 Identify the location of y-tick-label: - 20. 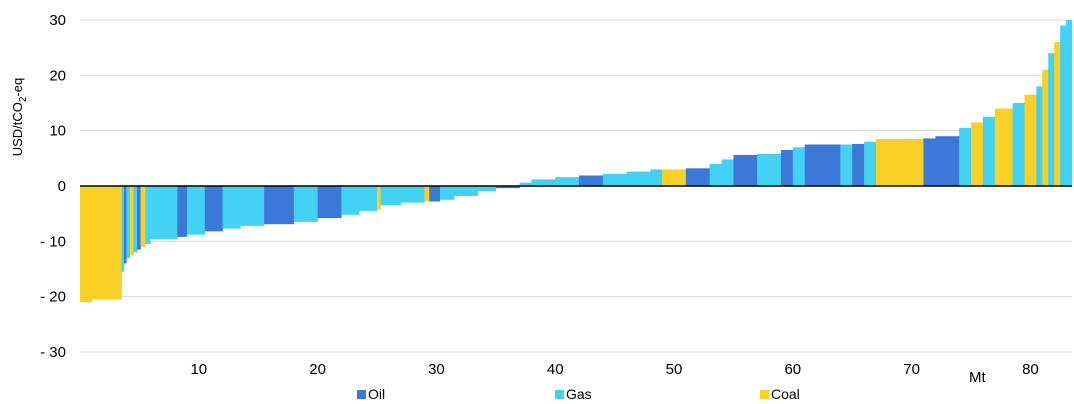
(53, 297).